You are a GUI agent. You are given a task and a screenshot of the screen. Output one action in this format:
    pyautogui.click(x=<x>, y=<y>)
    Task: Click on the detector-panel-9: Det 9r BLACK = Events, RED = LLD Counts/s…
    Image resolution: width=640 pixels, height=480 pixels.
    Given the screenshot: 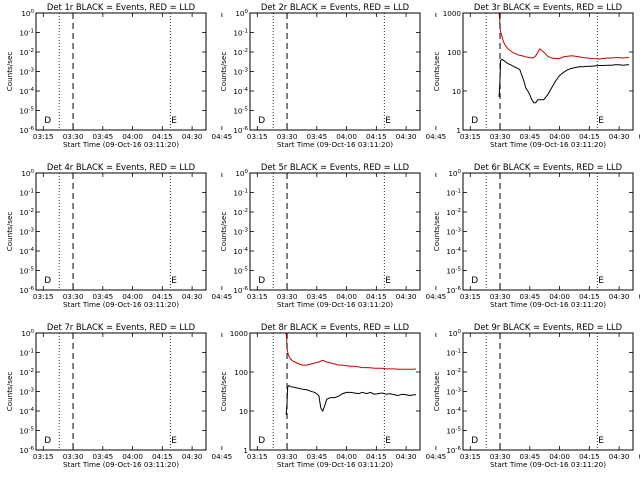 What is the action you would take?
    pyautogui.click(x=536, y=395)
    